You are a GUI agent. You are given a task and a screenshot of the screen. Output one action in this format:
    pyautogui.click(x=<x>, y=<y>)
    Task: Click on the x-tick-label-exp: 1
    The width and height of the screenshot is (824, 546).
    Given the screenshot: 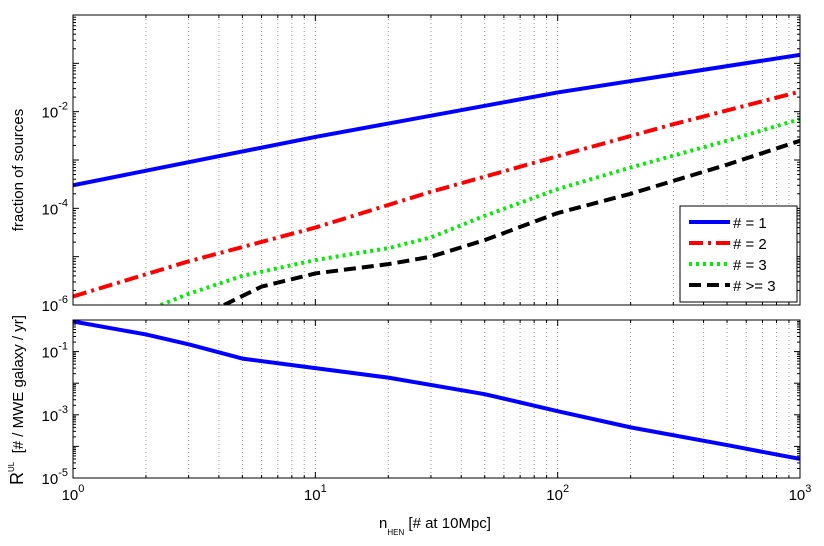 What is the action you would take?
    pyautogui.click(x=324, y=489)
    